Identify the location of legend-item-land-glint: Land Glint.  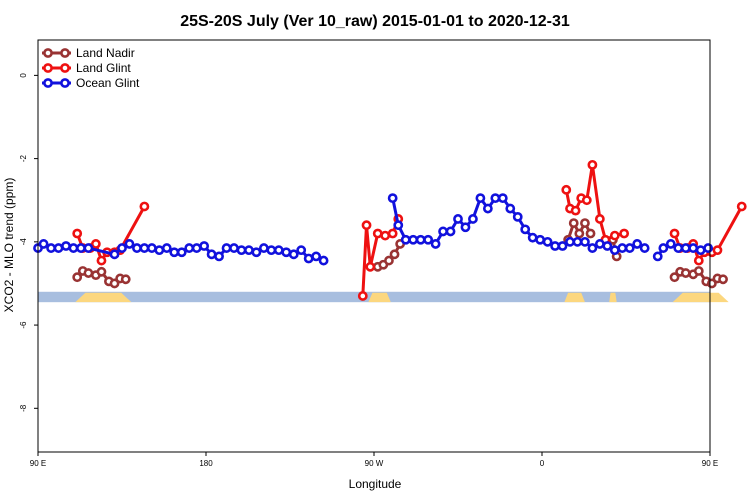
(86, 68).